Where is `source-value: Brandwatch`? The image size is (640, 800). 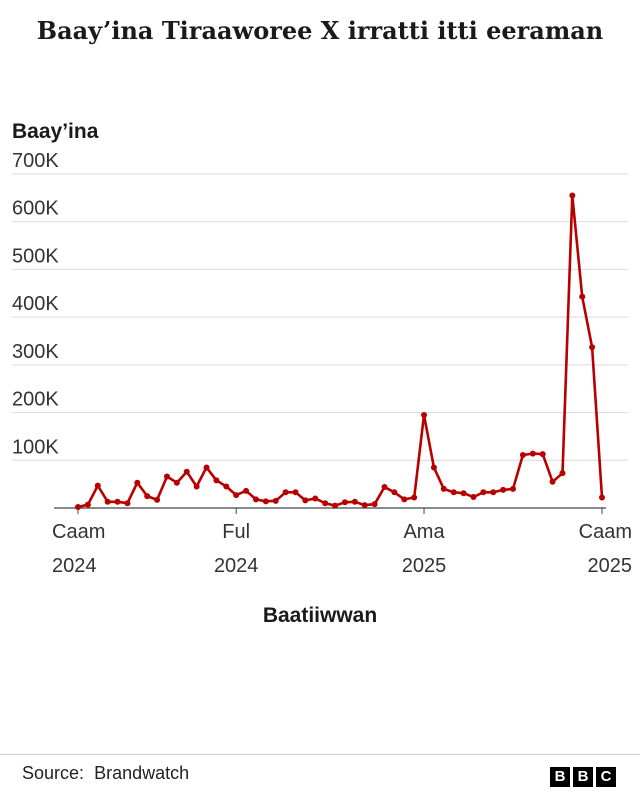 source-value: Brandwatch is located at coordinates (142, 773).